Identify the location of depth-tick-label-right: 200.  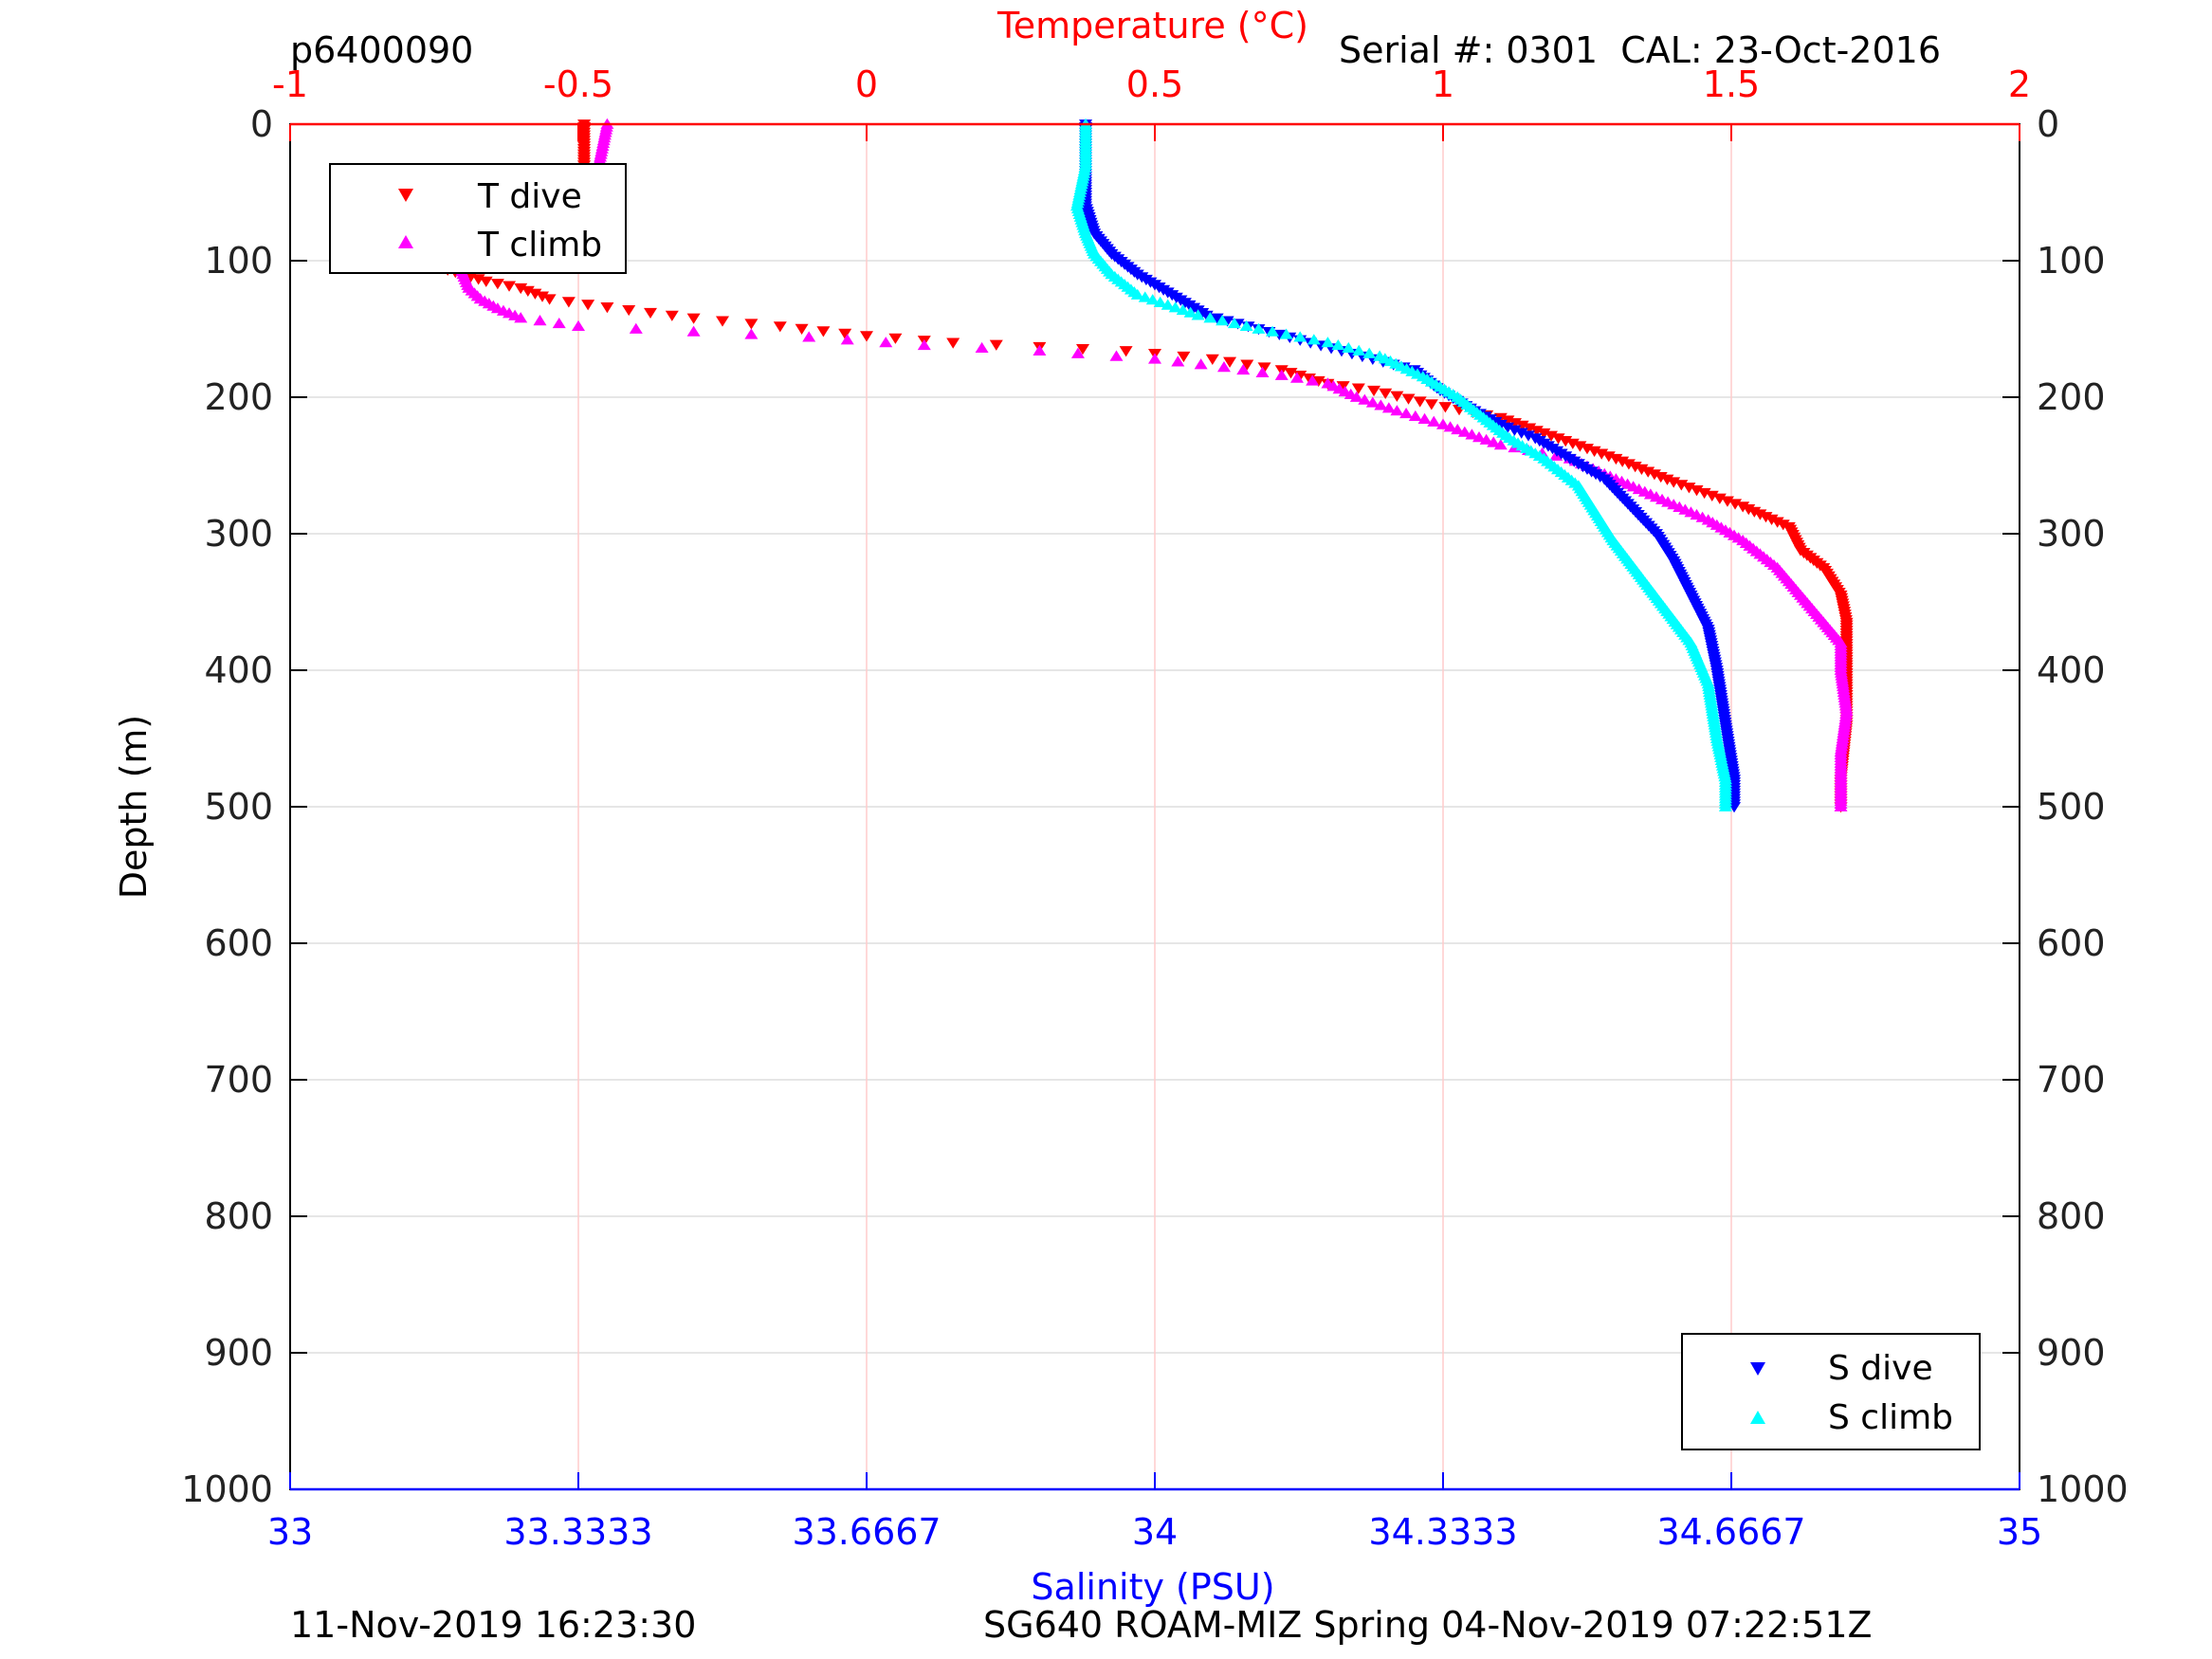
(2071, 397).